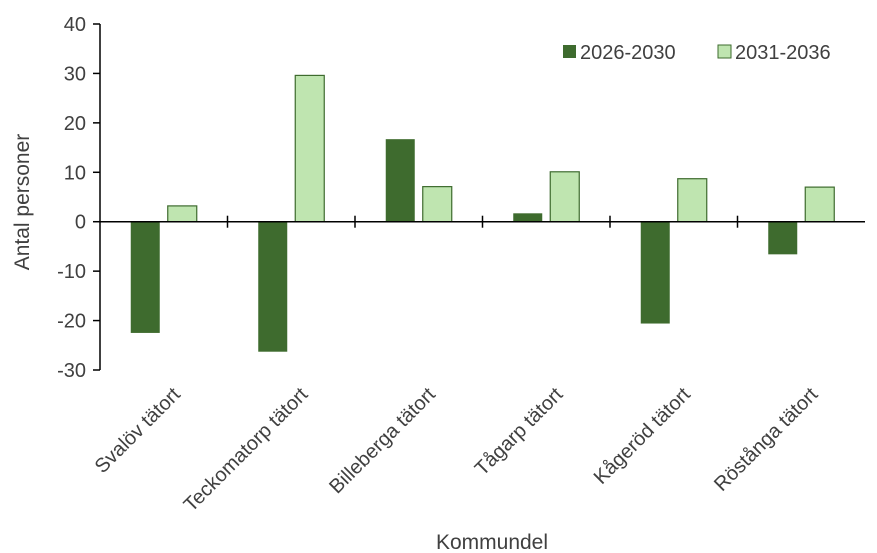  I want to click on bar-2031-2036-sval-v-t-tort, so click(182, 214).